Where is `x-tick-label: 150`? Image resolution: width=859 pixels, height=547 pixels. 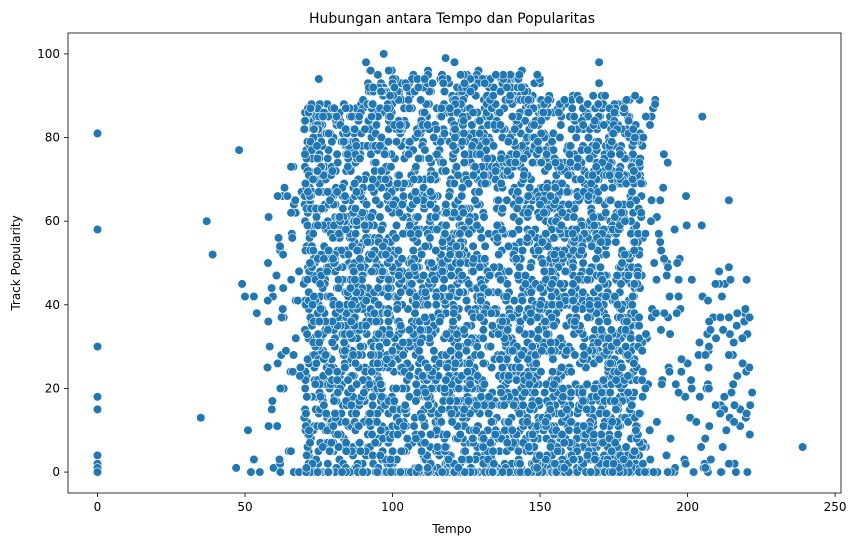
x-tick-label: 150 is located at coordinates (540, 507).